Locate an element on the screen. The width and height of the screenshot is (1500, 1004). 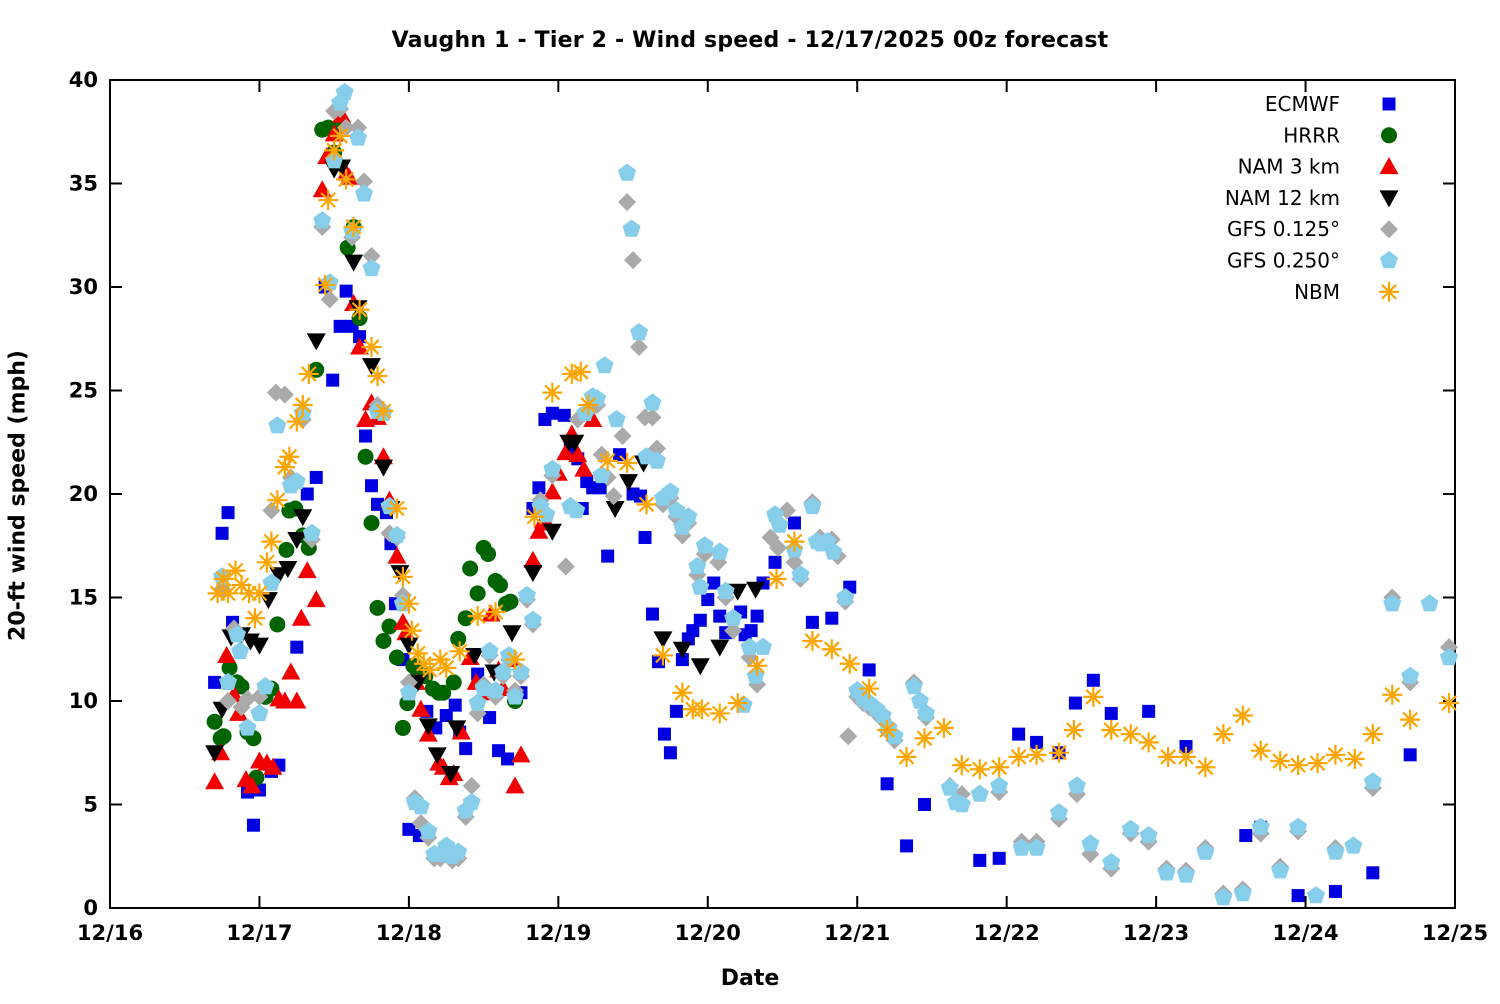
x-tick-label: 12/17 is located at coordinates (259, 933).